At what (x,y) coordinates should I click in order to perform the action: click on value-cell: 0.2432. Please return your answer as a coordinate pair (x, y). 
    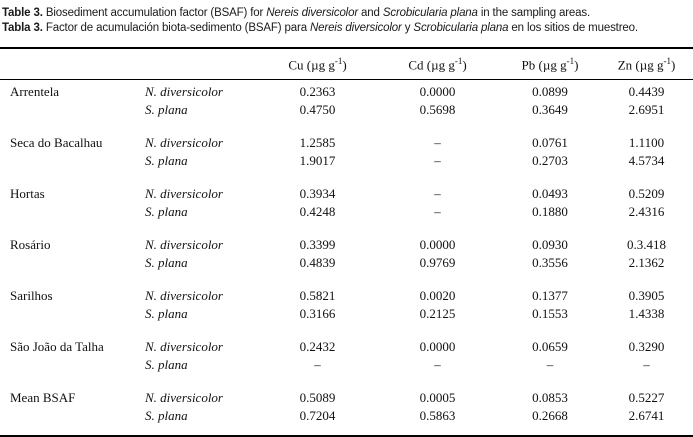
    Looking at the image, I should click on (317, 347).